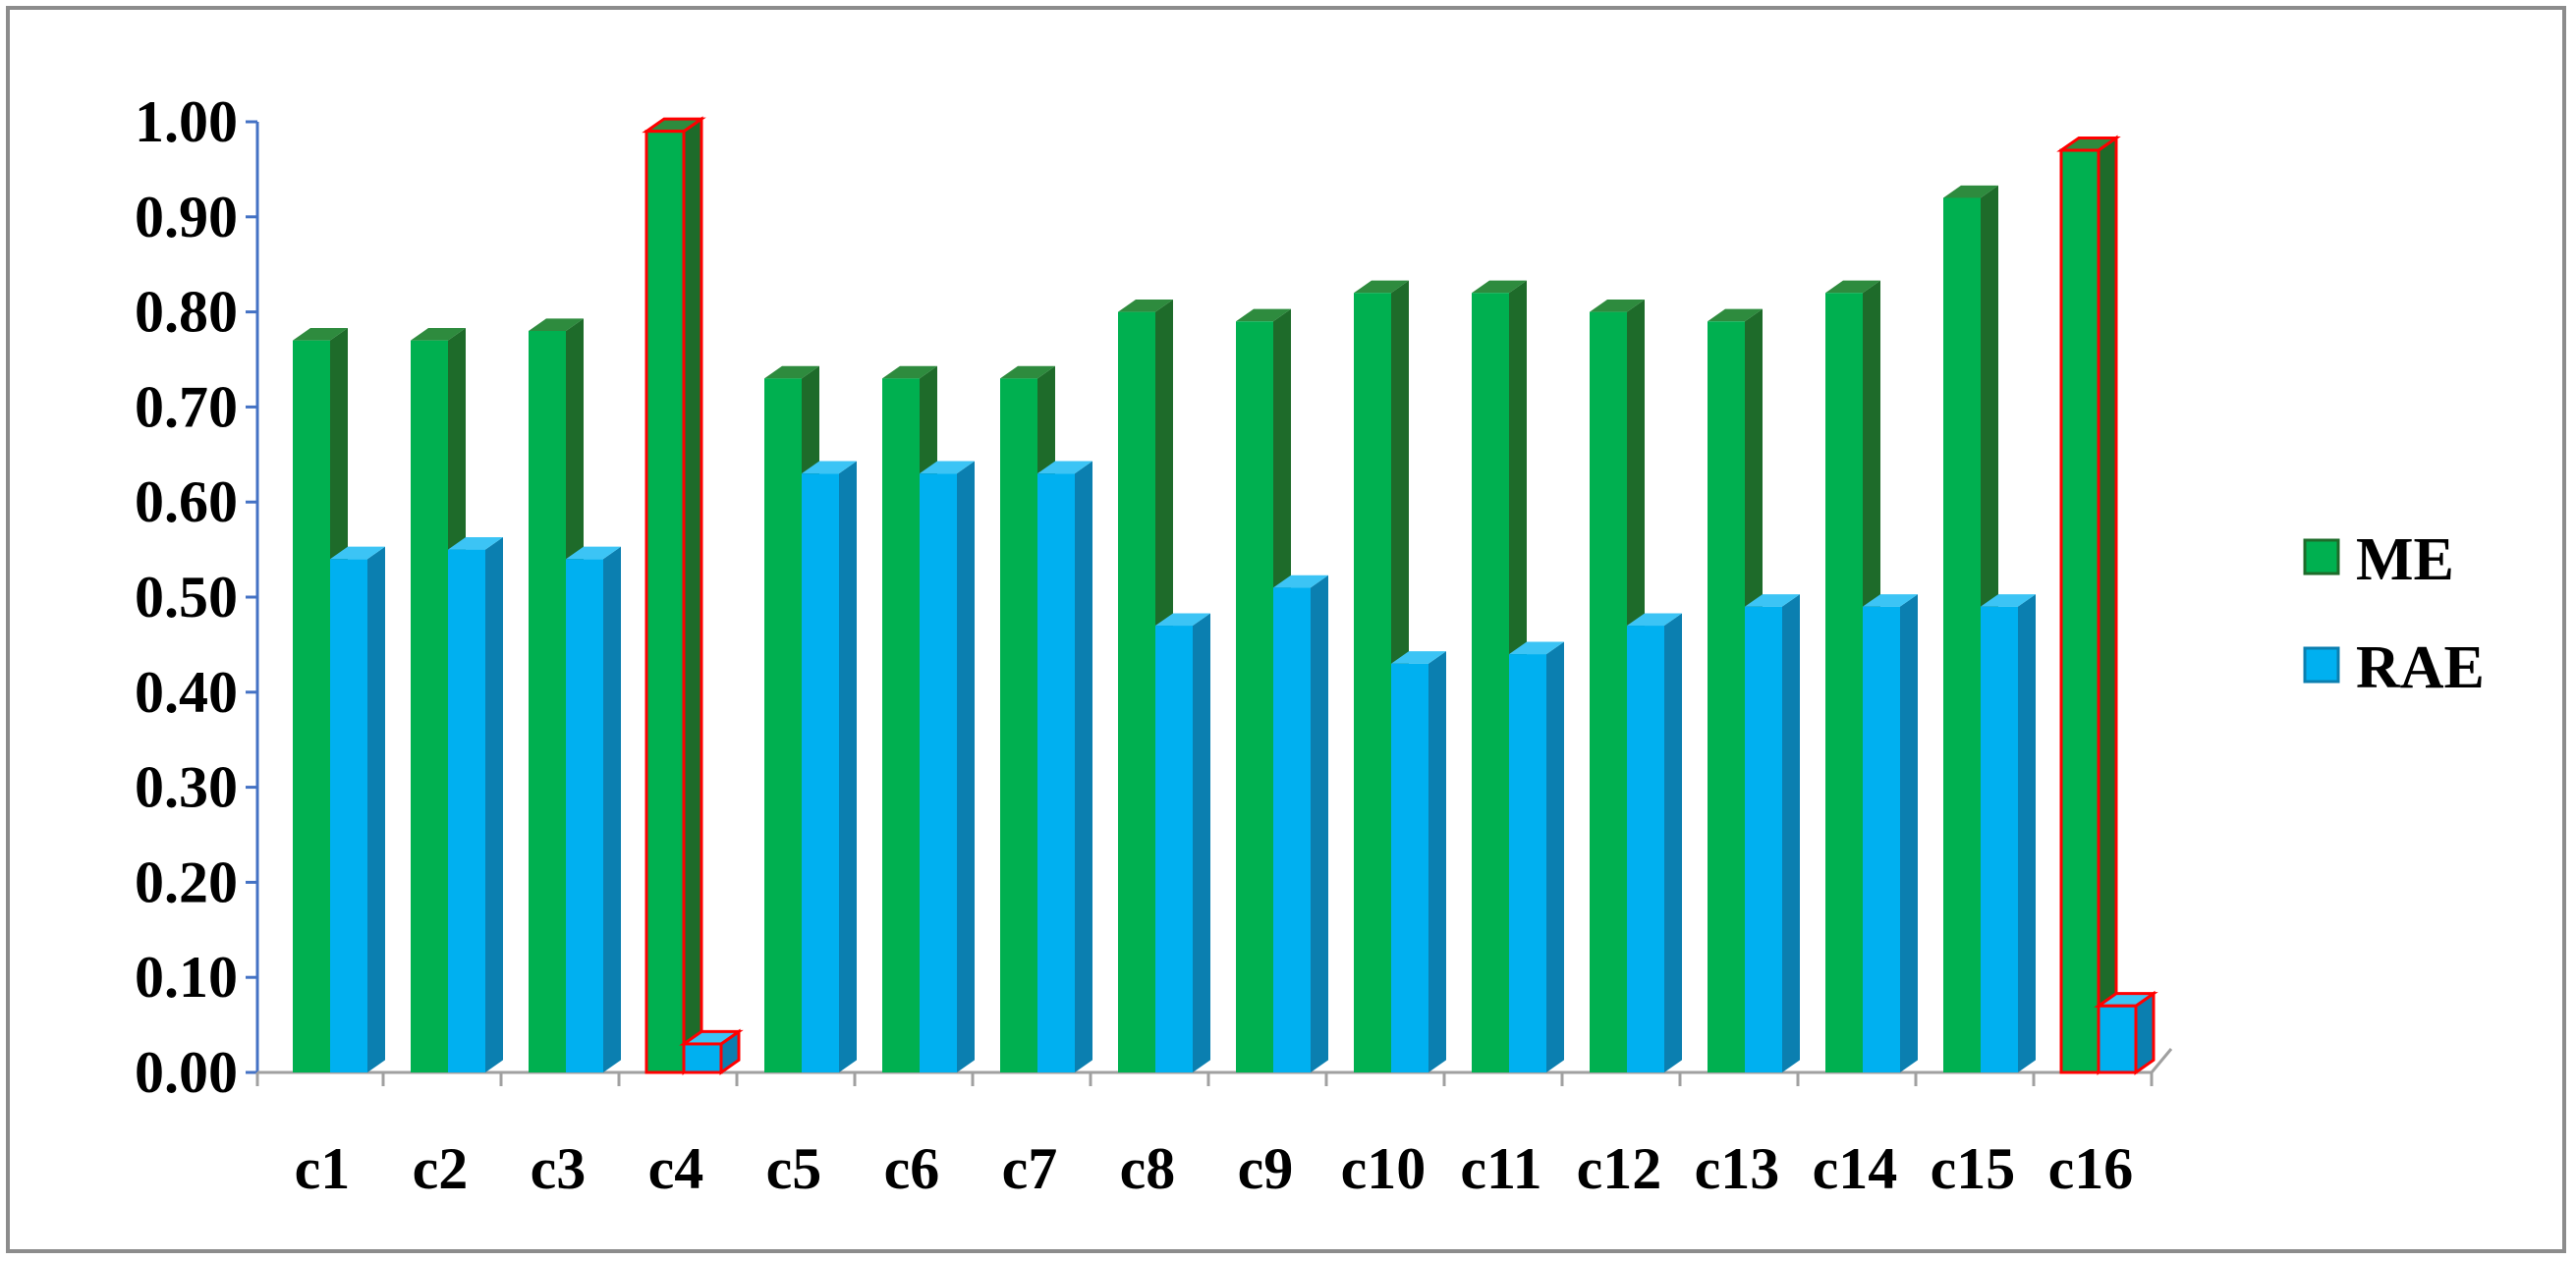 The image size is (2576, 1261). I want to click on y-tick-label: 0.80, so click(186, 312).